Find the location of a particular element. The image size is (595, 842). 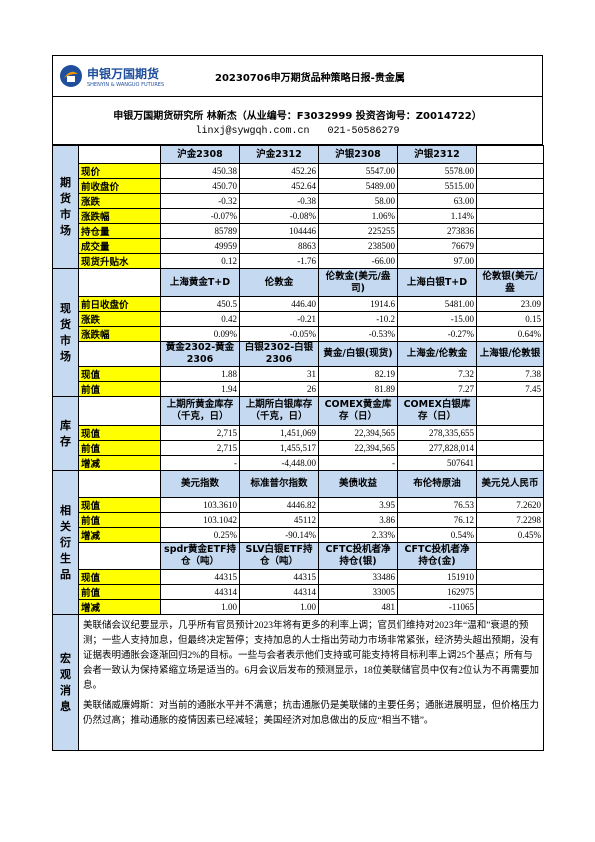

row-label: 前值 is located at coordinates (119, 592).